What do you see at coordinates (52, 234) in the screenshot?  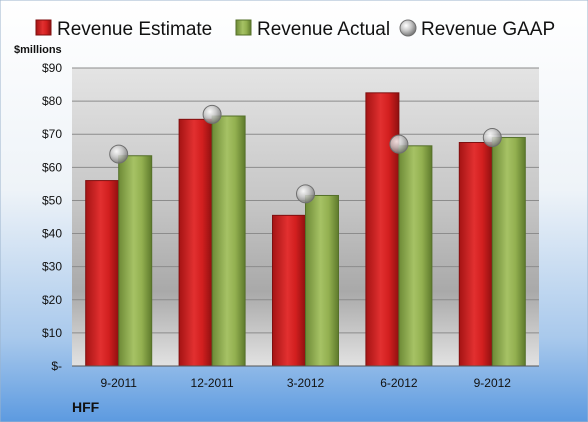 I see `y-tick-label: $40` at bounding box center [52, 234].